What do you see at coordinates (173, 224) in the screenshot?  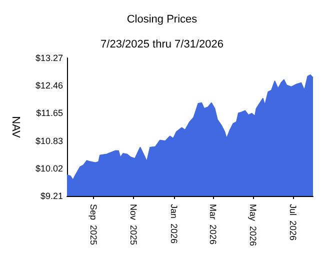 I see `x-tick-label: Jan 2026` at bounding box center [173, 224].